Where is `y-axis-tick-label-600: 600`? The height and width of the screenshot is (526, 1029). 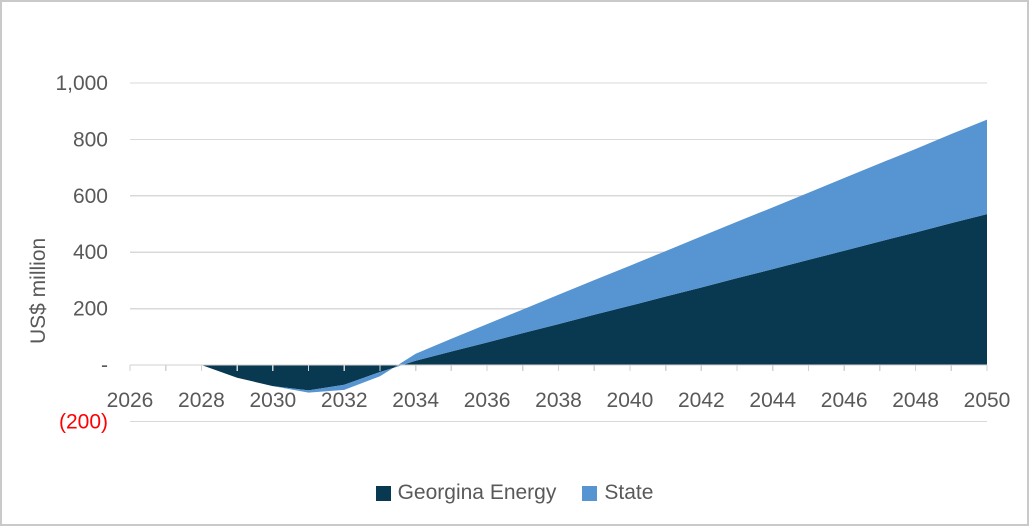 y-axis-tick-label-600: 600 is located at coordinates (90, 196).